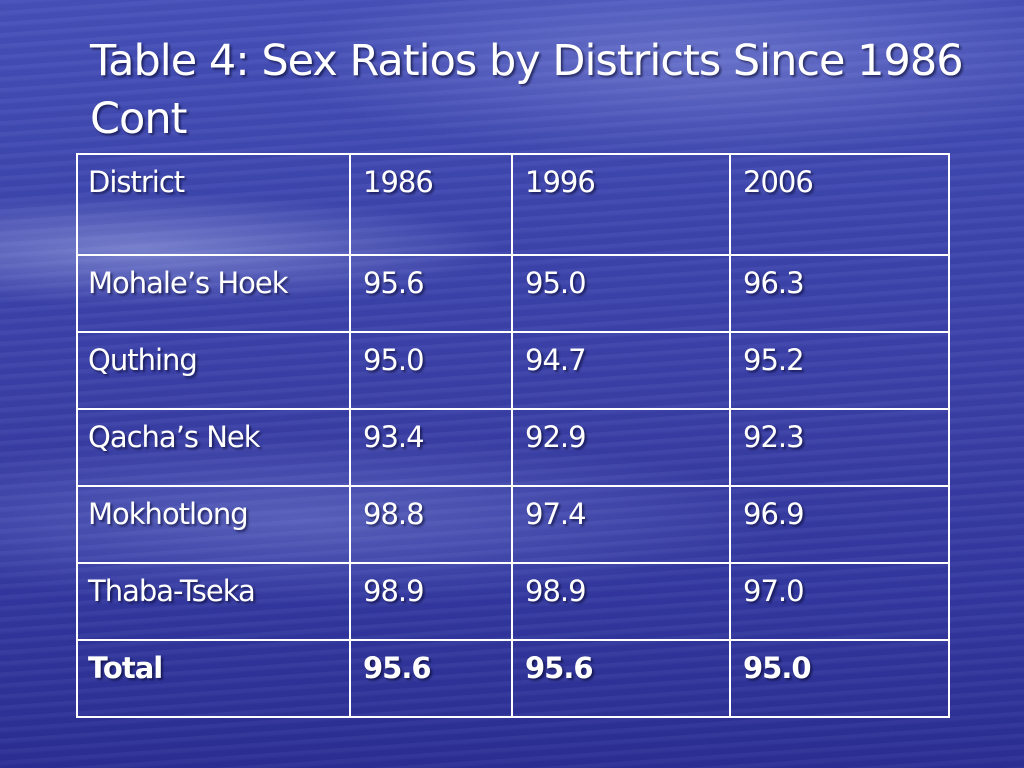  Describe the element at coordinates (839, 204) in the screenshot. I see `column-header-2006: 2006` at that location.